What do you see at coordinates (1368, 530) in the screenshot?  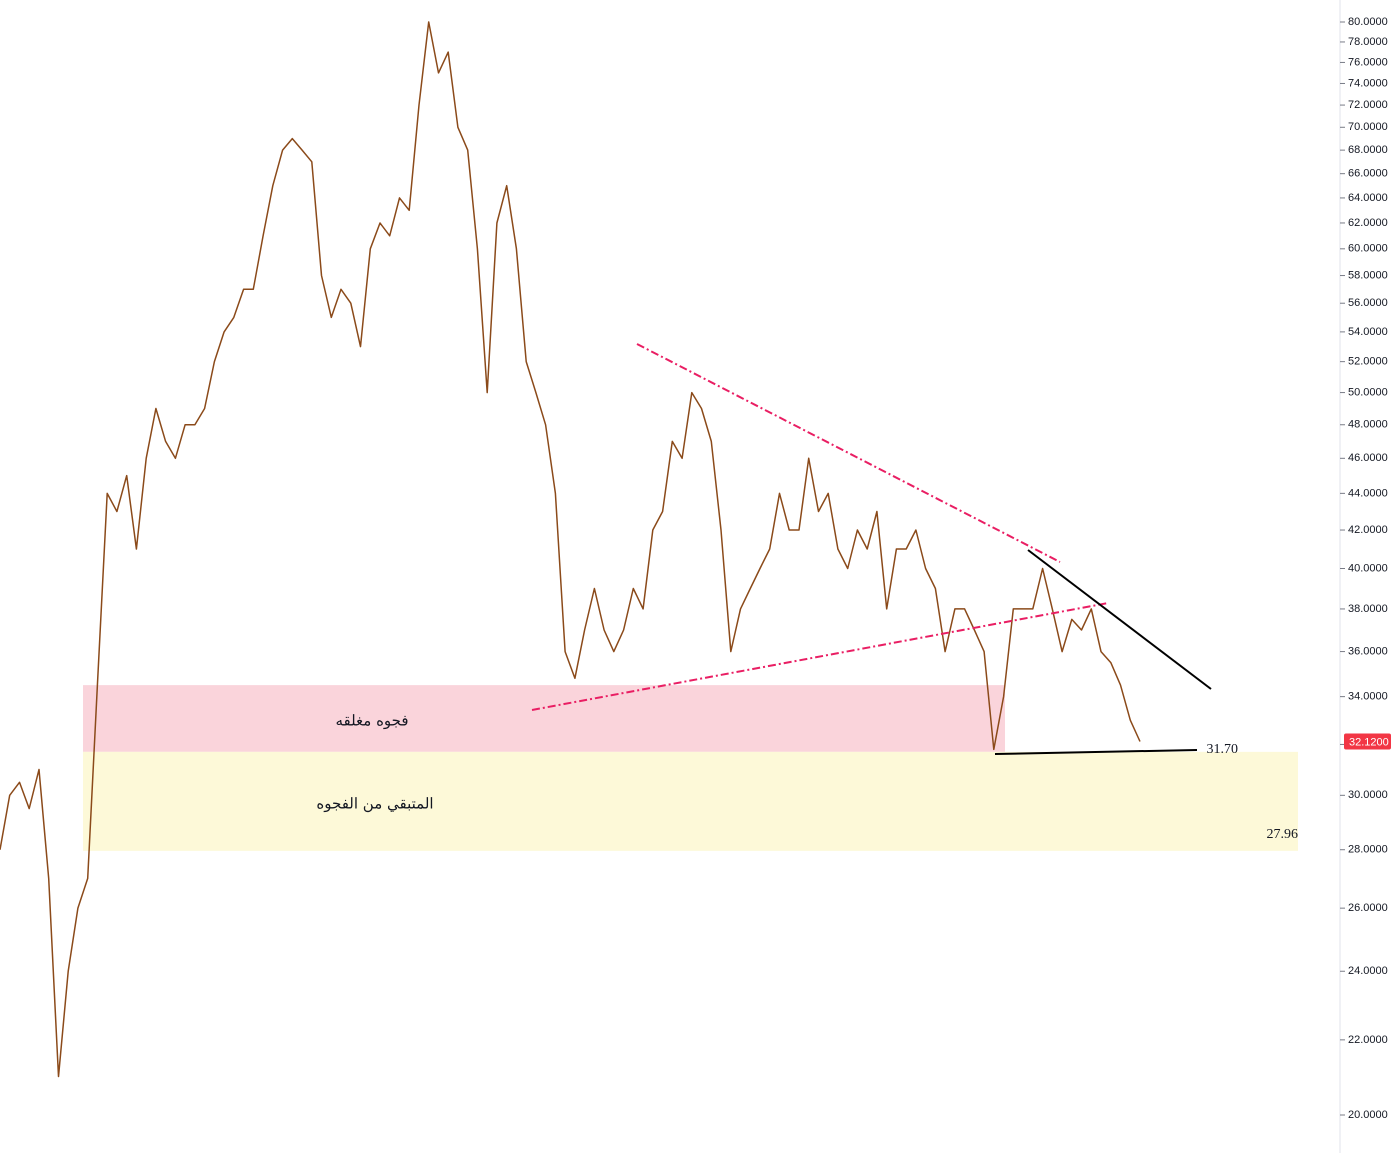 I see `y-tick-label: 42.0000` at bounding box center [1368, 530].